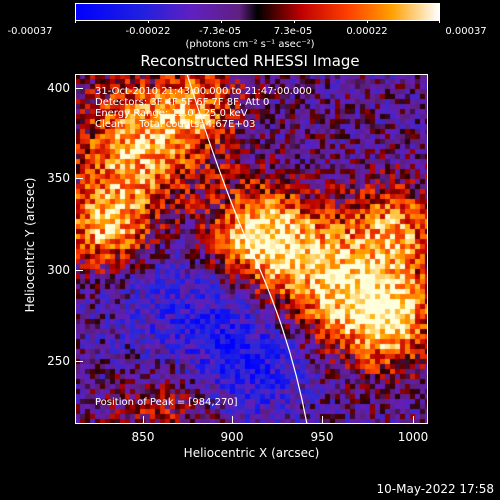  I want to click on detectors-text: Detectors: 3F 4F 5F 6F 7F 8F, Att 0, so click(182, 102).